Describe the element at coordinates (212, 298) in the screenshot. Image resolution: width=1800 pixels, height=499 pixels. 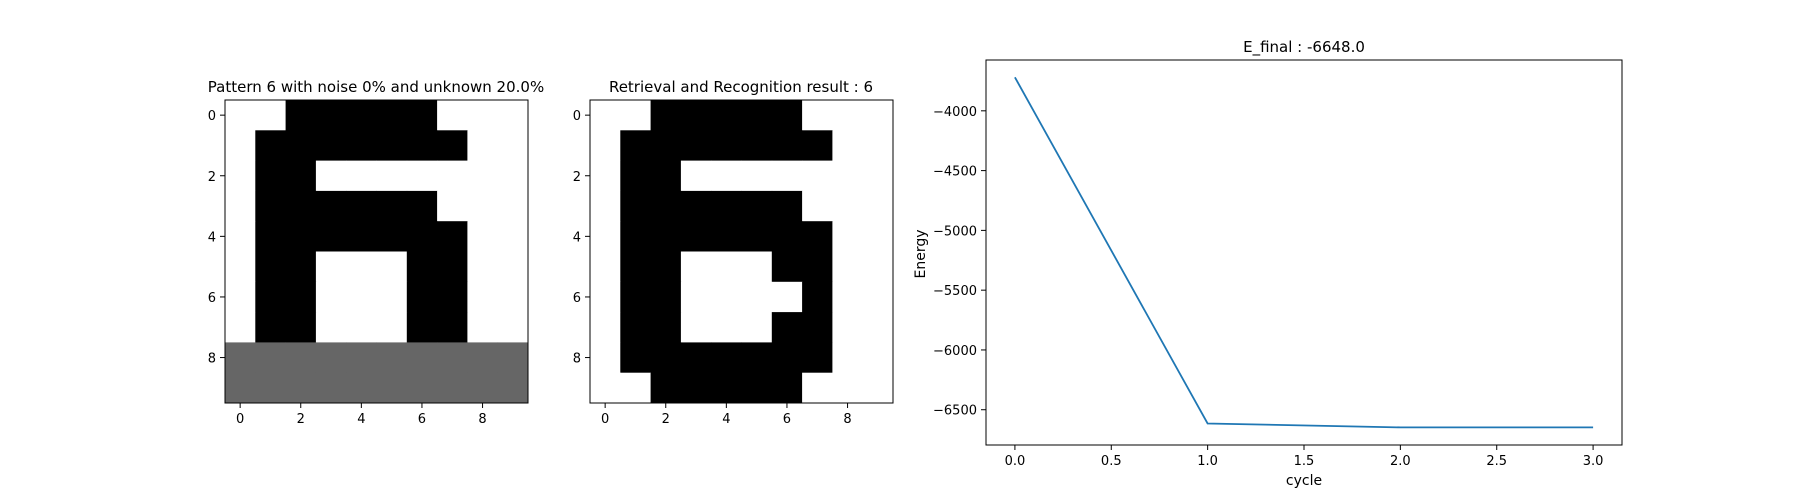
I see `y-tick-label: 6` at that location.